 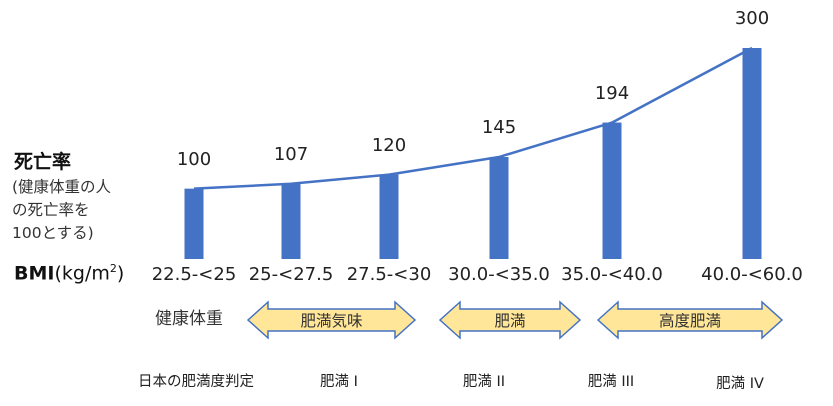 What do you see at coordinates (120, 273) in the screenshot?
I see `x-axis-unit-close: )` at bounding box center [120, 273].